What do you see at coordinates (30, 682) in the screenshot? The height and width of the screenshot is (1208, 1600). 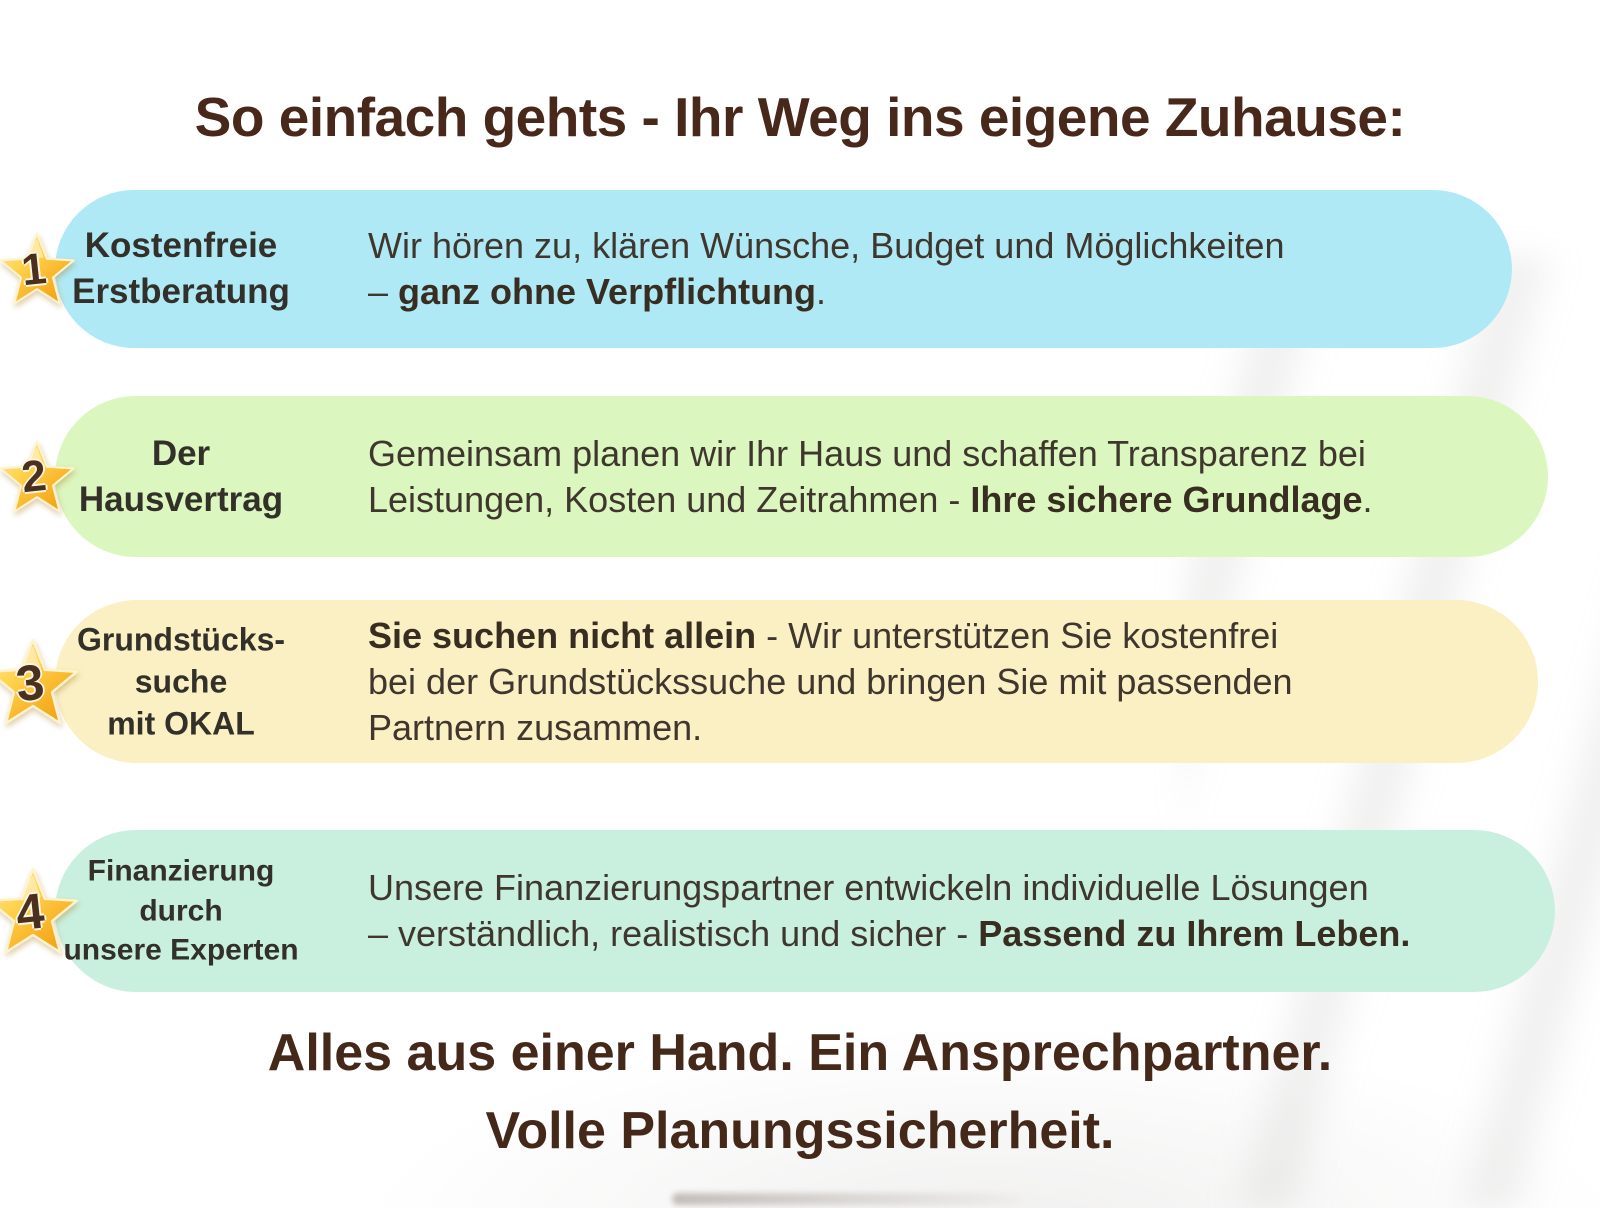 I see `step-number: 3` at bounding box center [30, 682].